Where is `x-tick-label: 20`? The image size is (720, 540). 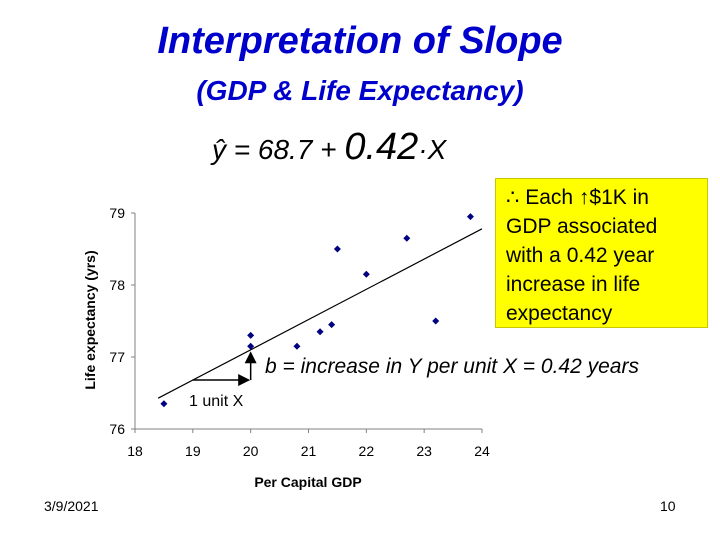
x-tick-label: 20 is located at coordinates (251, 451).